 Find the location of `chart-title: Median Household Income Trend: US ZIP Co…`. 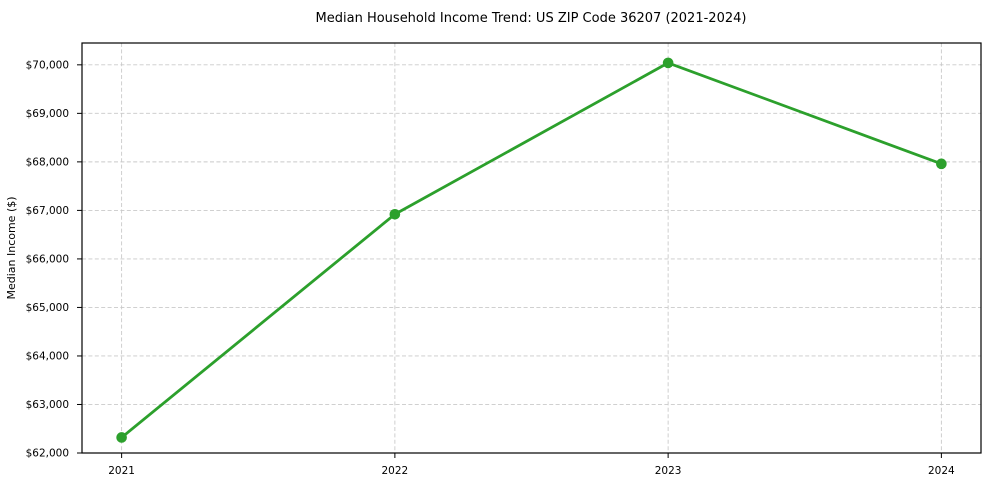

chart-title: Median Household Income Trend: US ZIP Co… is located at coordinates (531, 18).